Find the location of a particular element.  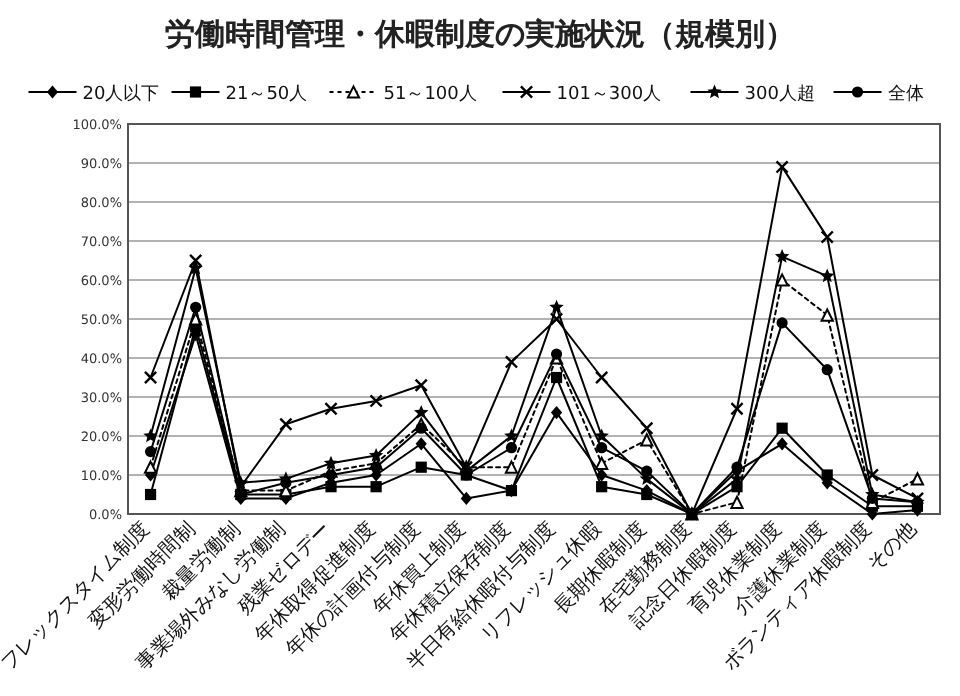

chart-title: 労働時間管理・休暇制度の実施状況（規模別） is located at coordinates (480, 34).